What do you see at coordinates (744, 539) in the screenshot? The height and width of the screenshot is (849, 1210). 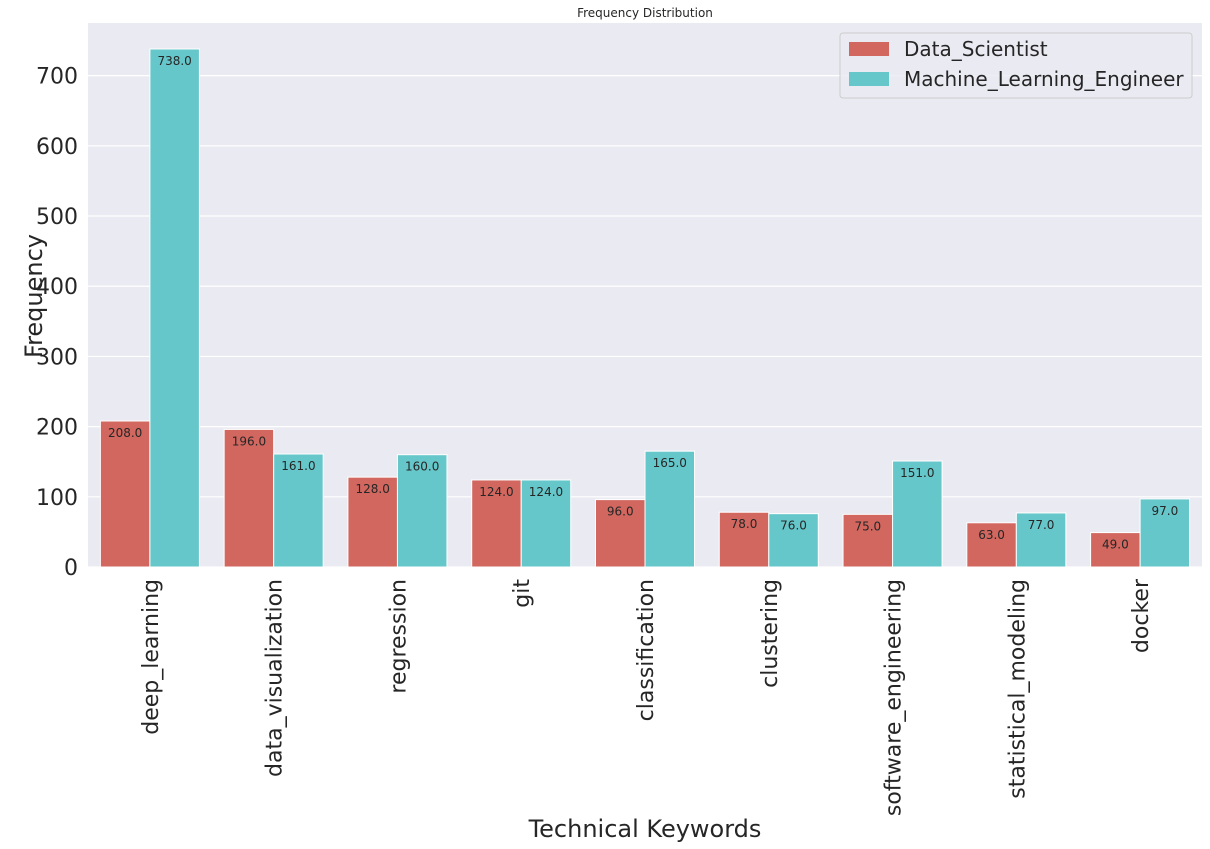 I see `bar-clustering-Data_Scientist` at bounding box center [744, 539].